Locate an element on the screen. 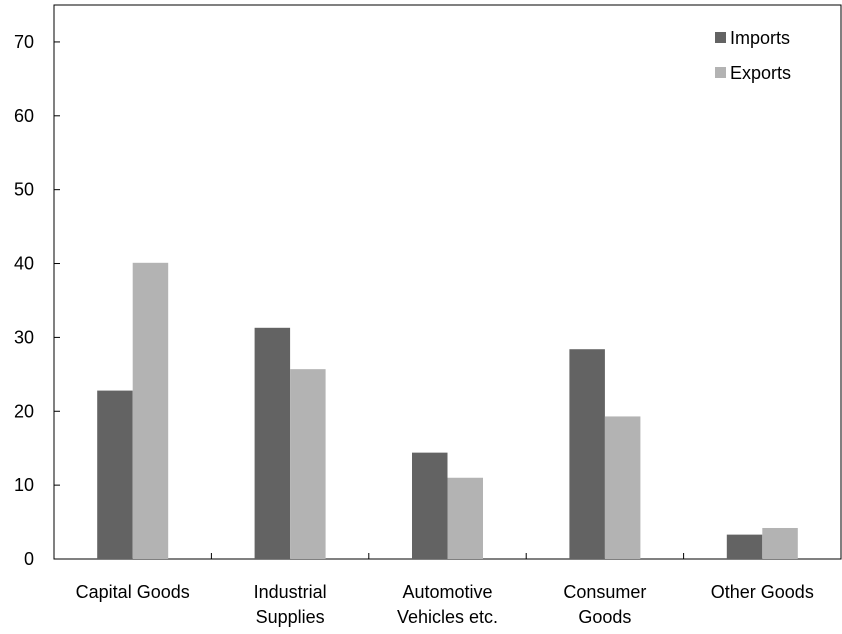 The height and width of the screenshot is (634, 842). x-category-label: Consumer Goods is located at coordinates (604, 604).